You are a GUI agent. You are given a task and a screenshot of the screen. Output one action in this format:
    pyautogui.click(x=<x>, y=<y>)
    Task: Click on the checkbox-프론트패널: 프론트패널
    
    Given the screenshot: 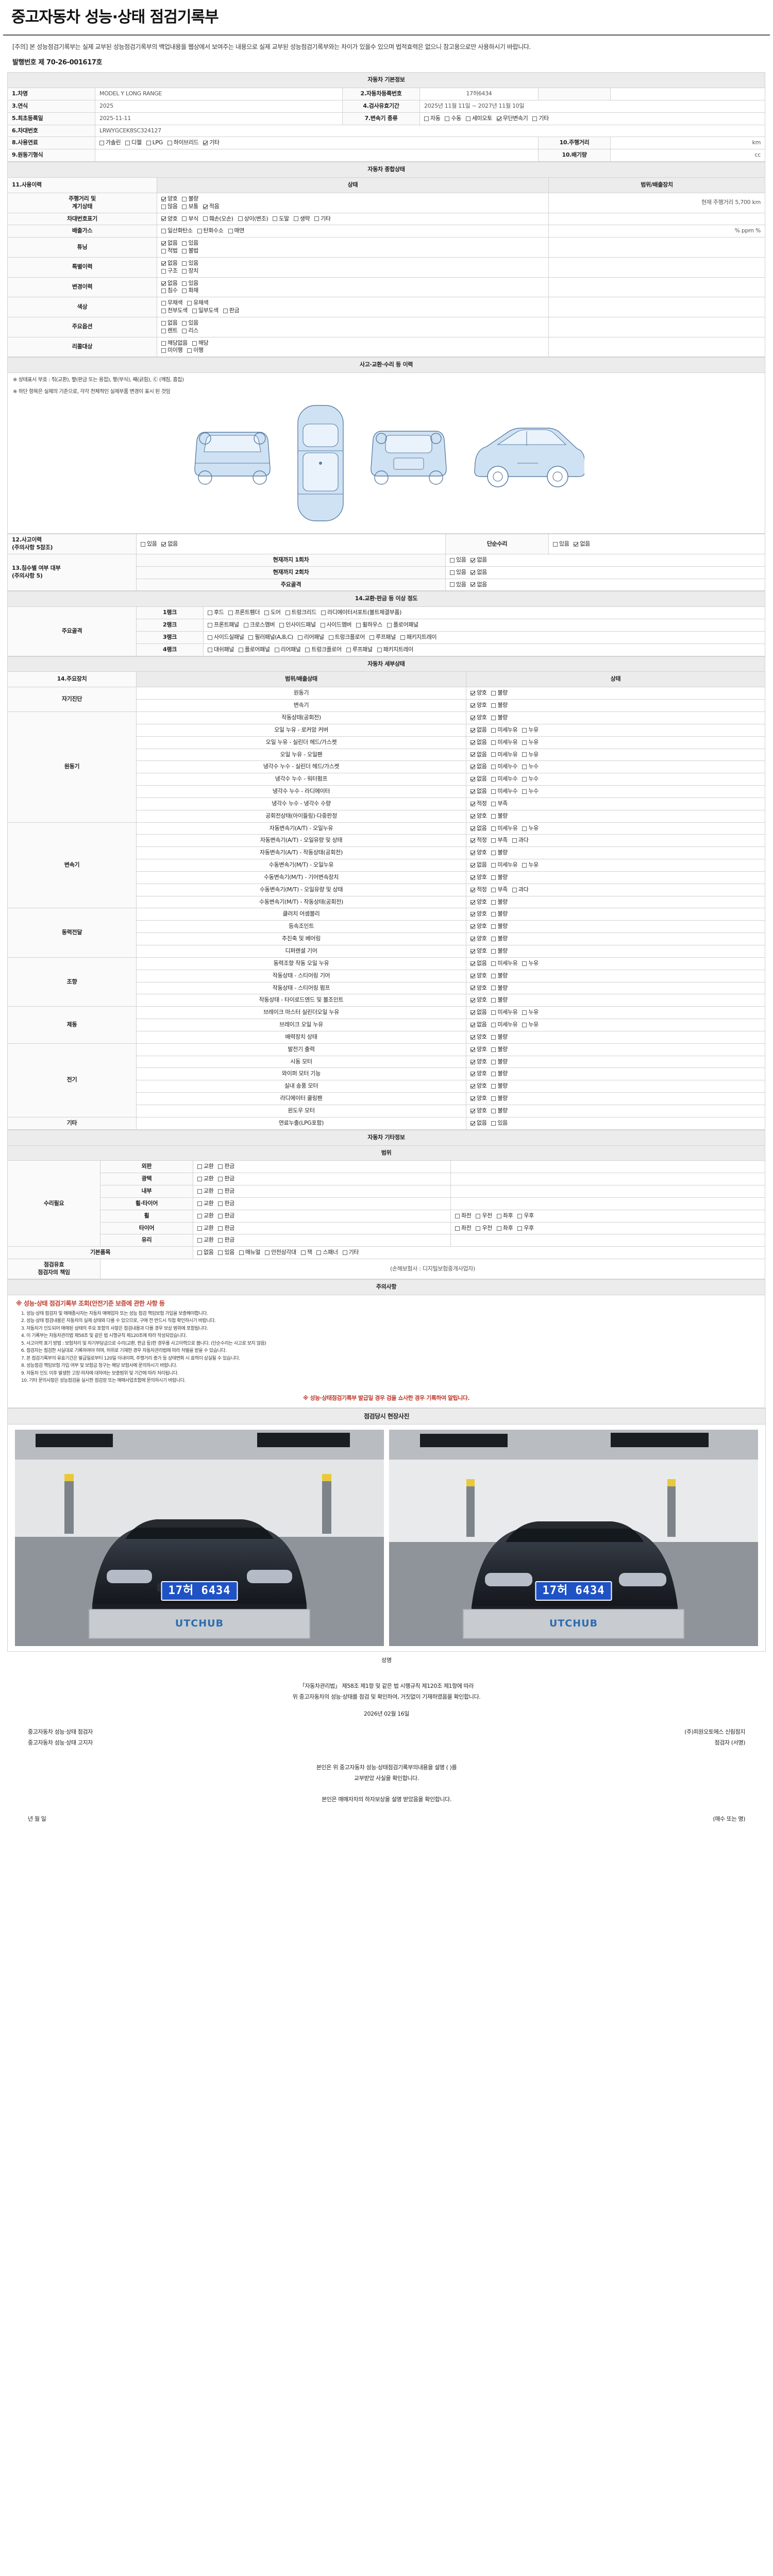 What is the action you would take?
    pyautogui.click(x=223, y=625)
    